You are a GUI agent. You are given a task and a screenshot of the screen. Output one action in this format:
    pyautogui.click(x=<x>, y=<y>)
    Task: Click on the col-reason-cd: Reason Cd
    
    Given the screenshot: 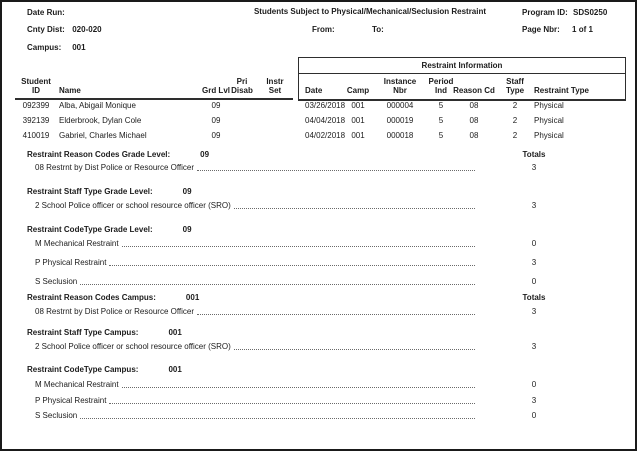 What is the action you would take?
    pyautogui.click(x=474, y=90)
    